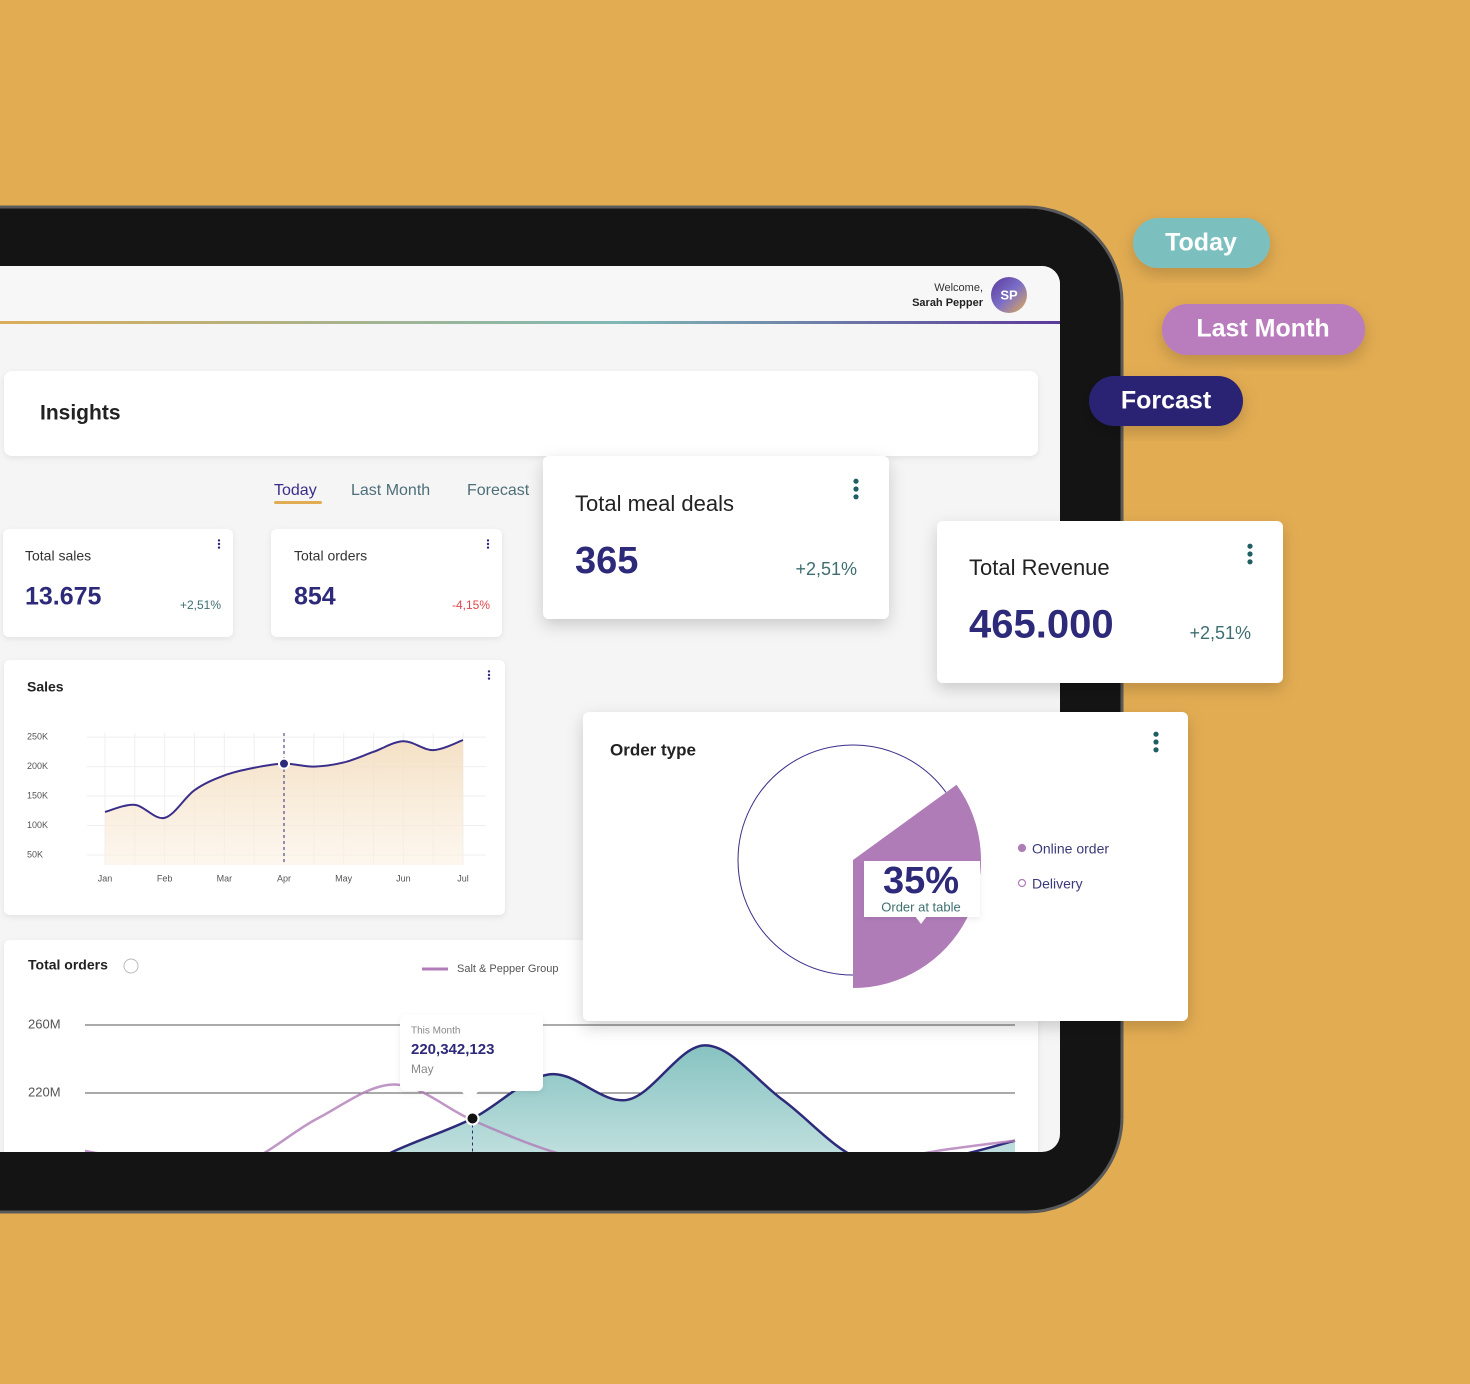  I want to click on tooltip-box, so click(471, 1053).